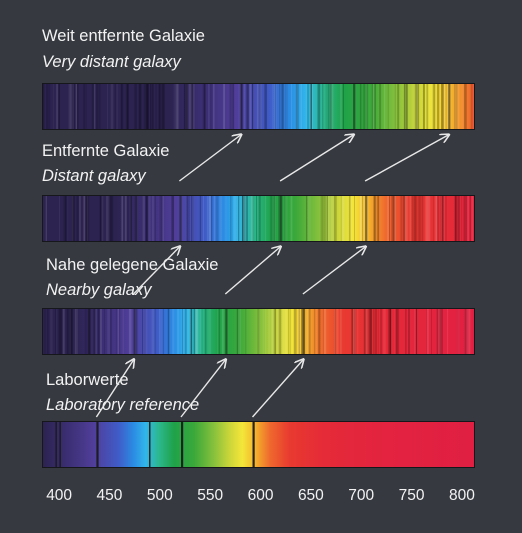 The image size is (522, 533). I want to click on axis-tick-label: 650, so click(310, 495).